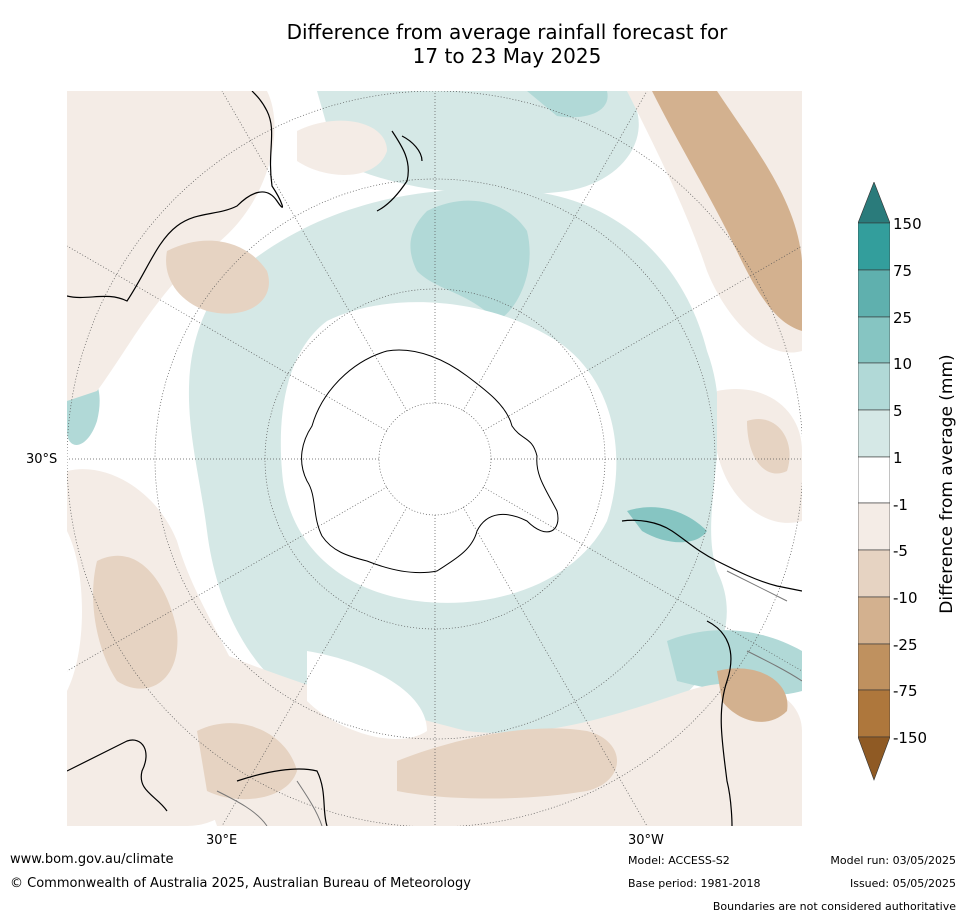 The height and width of the screenshot is (919, 965). What do you see at coordinates (900, 505) in the screenshot?
I see `colorbar-tick-label: -1` at bounding box center [900, 505].